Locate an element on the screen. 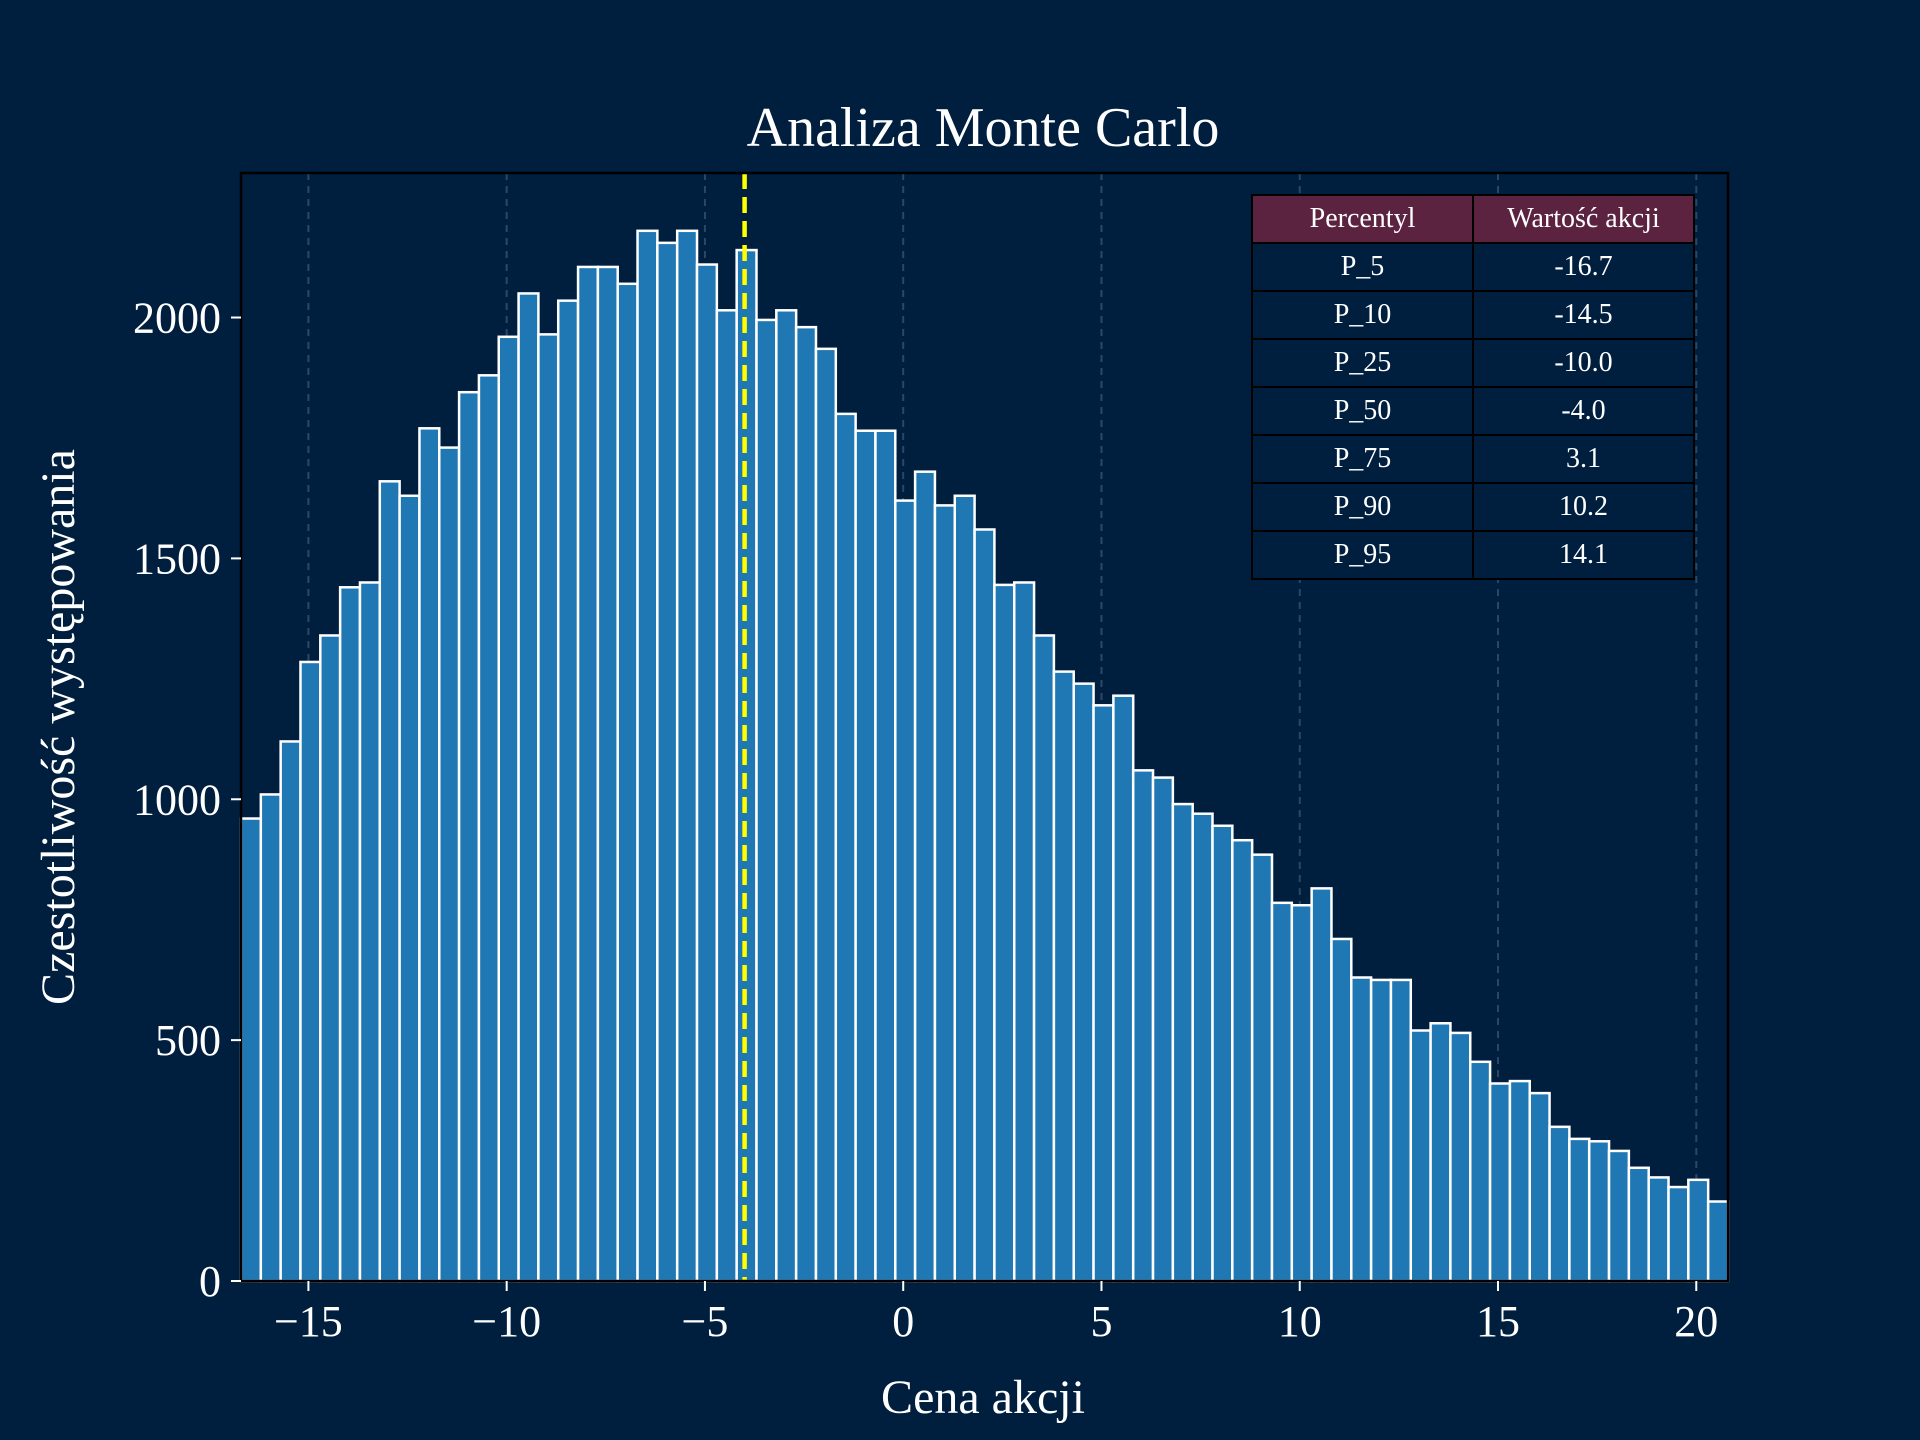 The image size is (1920, 1440). chart-title: Analiza Monte Carlo is located at coordinates (983, 128).